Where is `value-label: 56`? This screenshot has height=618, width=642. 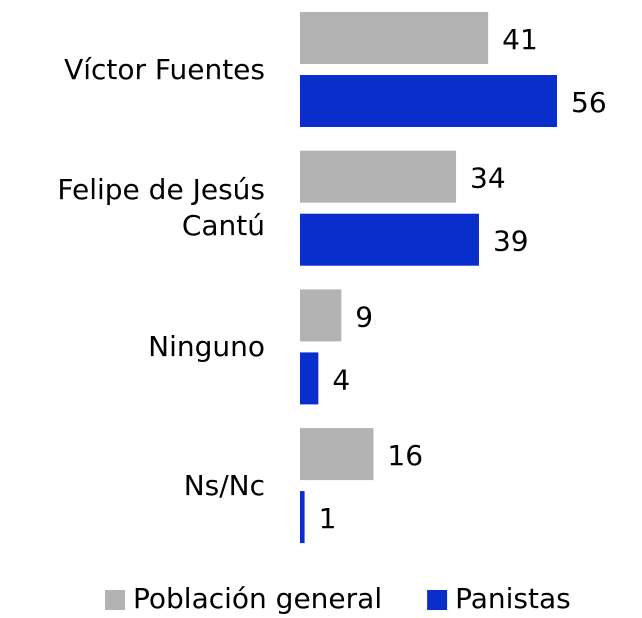
value-label: 56 is located at coordinates (589, 102).